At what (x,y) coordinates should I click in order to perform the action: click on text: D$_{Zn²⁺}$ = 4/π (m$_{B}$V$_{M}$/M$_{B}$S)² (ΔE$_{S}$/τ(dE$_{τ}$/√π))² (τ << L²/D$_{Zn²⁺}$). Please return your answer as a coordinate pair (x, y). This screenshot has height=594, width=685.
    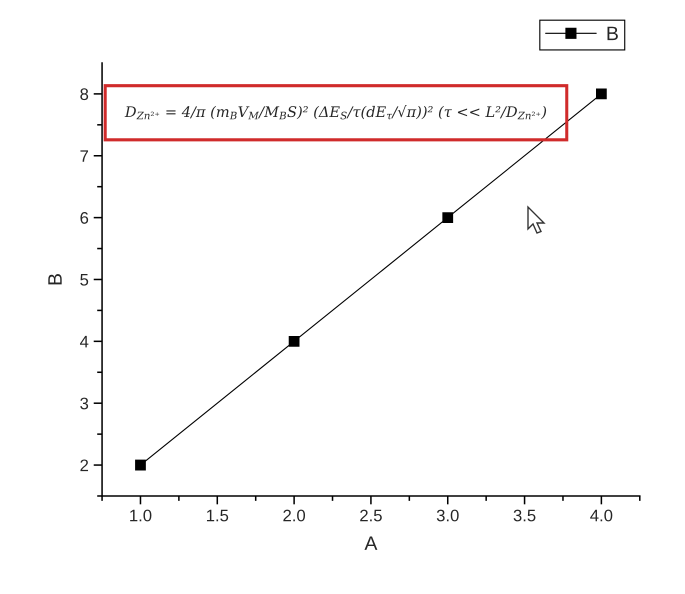
    Looking at the image, I should click on (335, 112).